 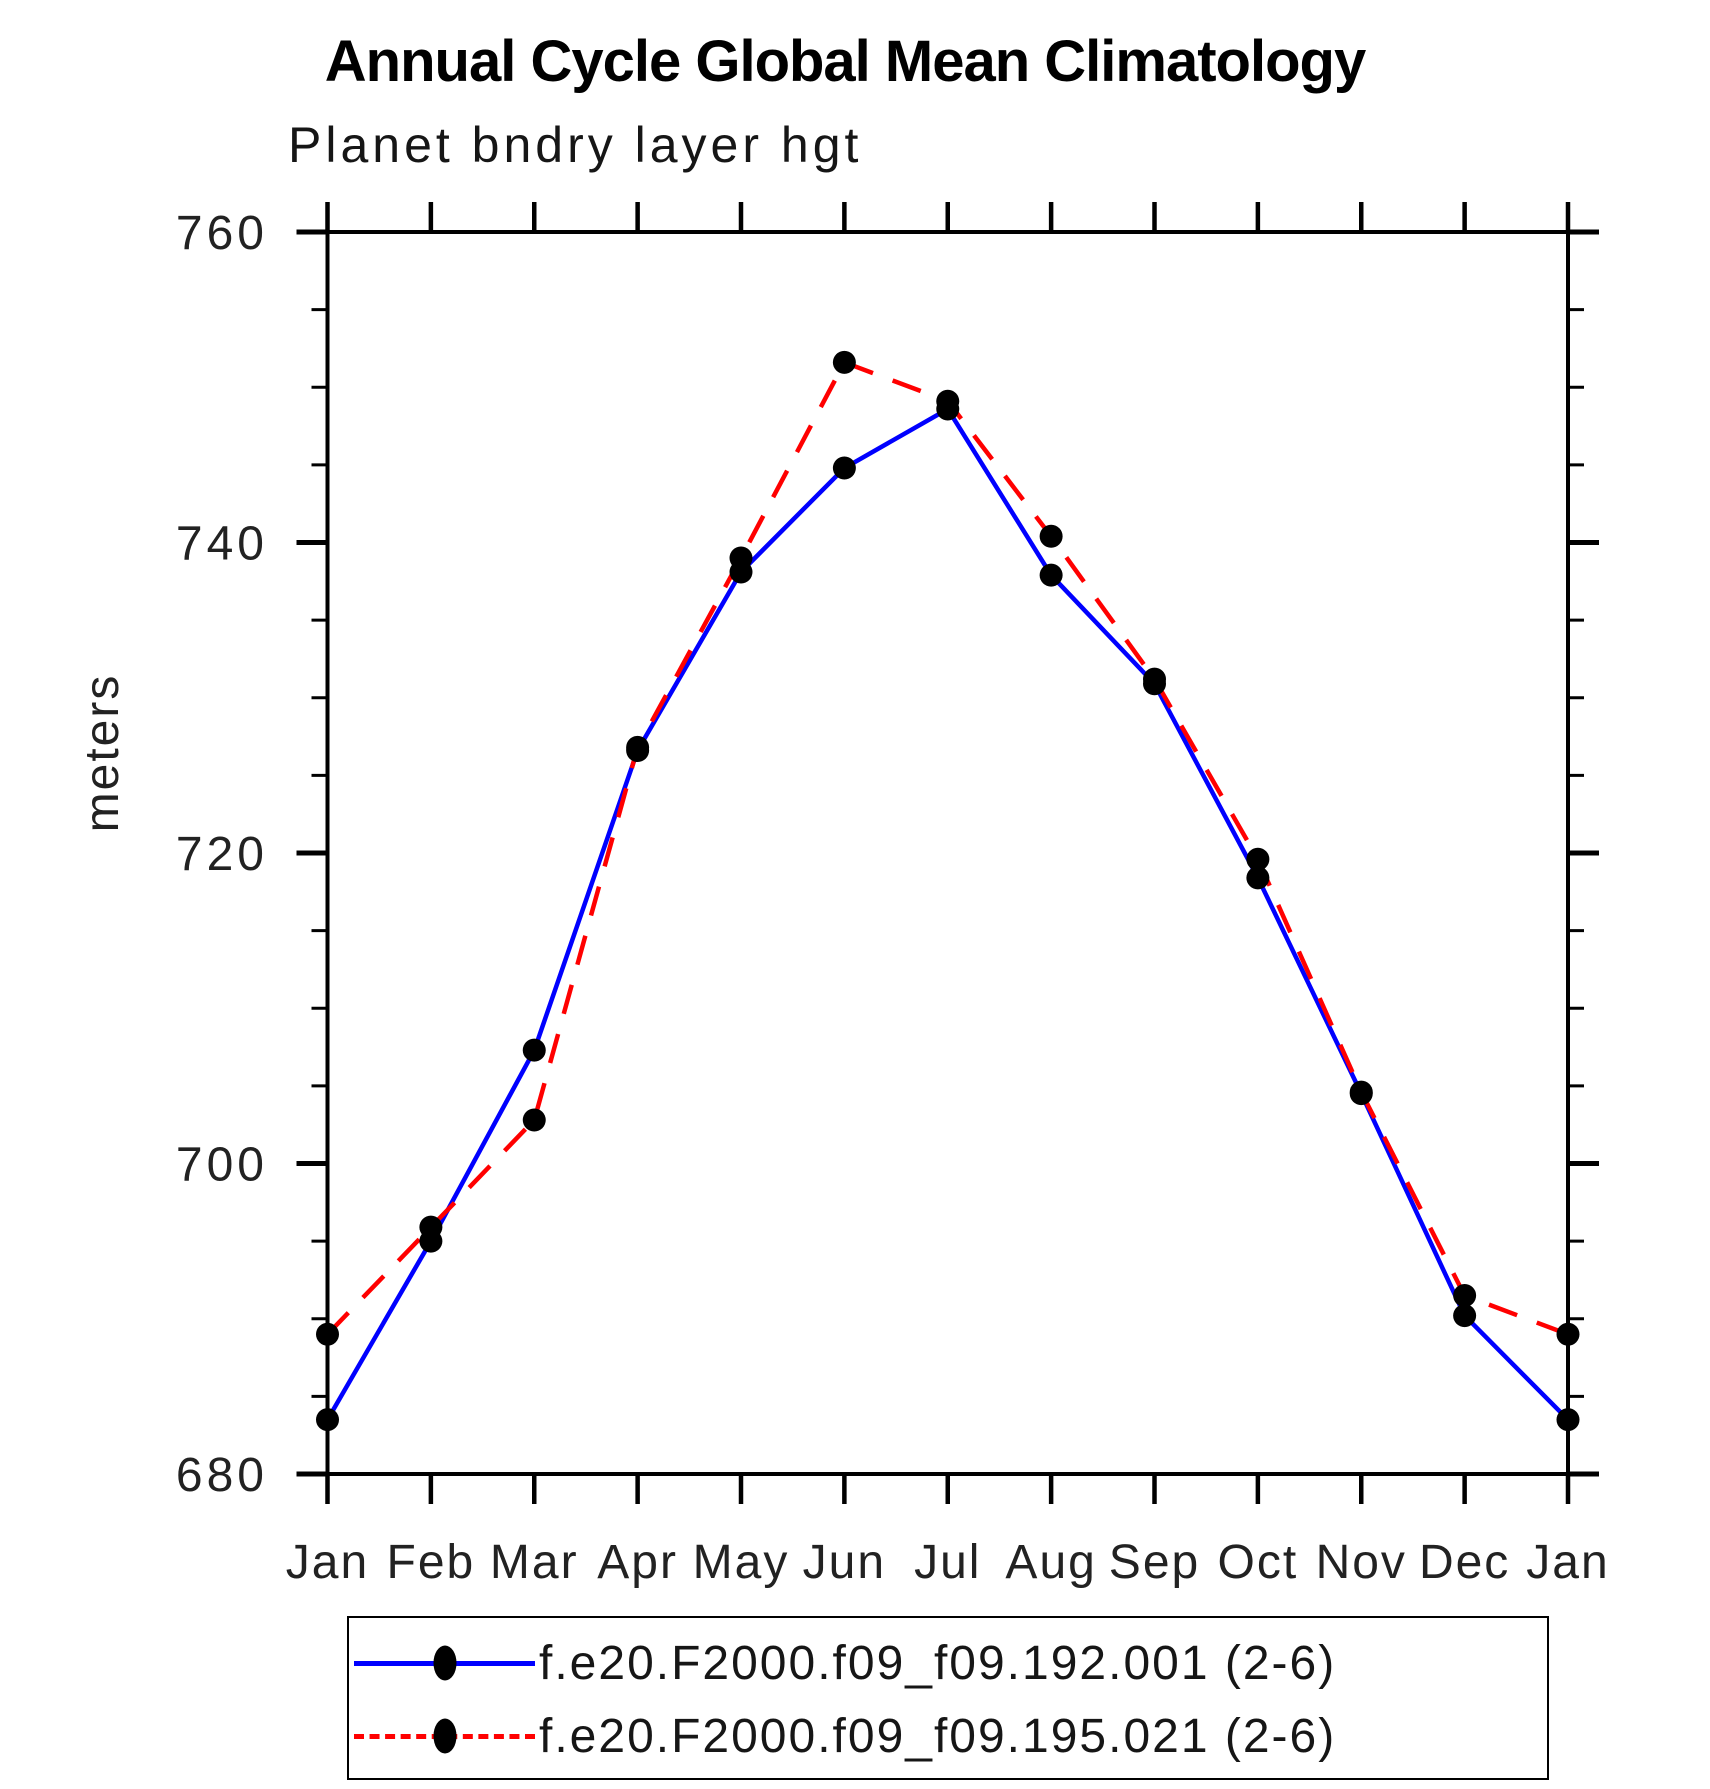 What do you see at coordinates (534, 1562) in the screenshot?
I see `x-axis-tick-label: Mar` at bounding box center [534, 1562].